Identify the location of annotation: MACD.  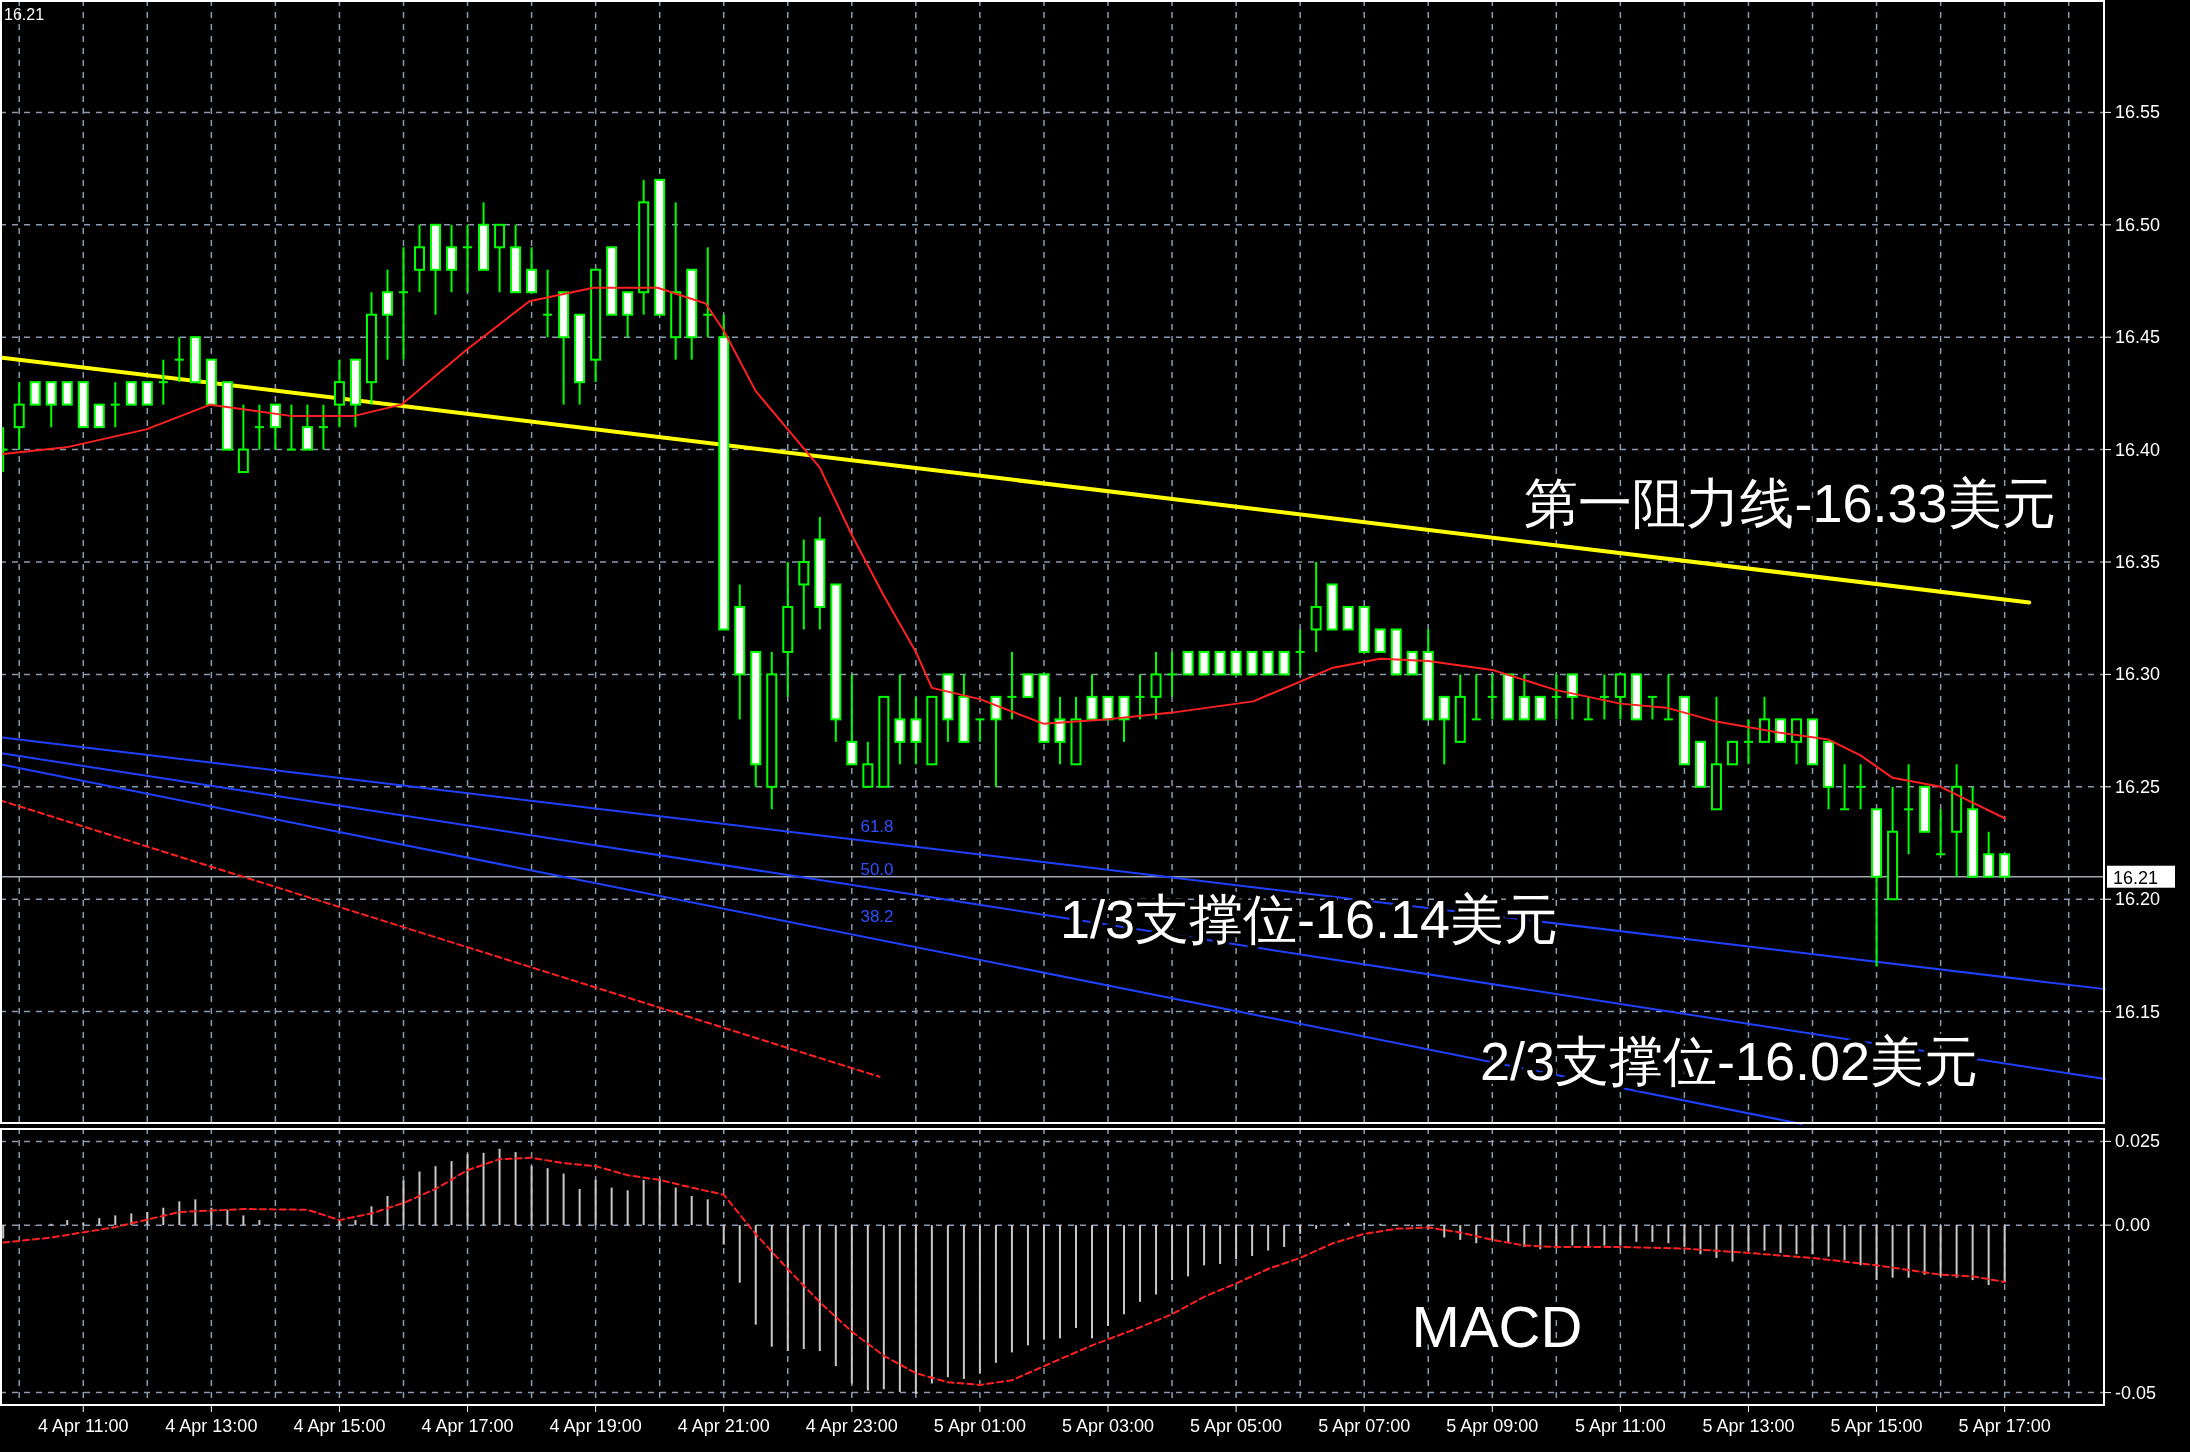
(1497, 1326).